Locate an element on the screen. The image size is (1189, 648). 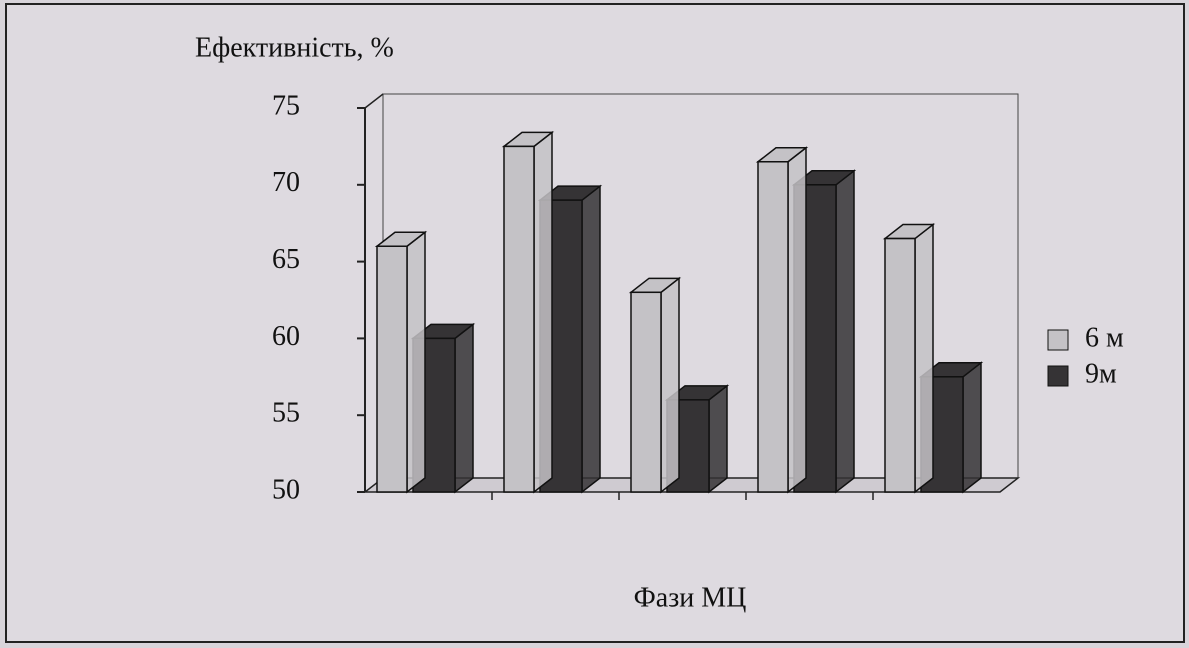
y-axis-back is located at coordinates (374, 101).